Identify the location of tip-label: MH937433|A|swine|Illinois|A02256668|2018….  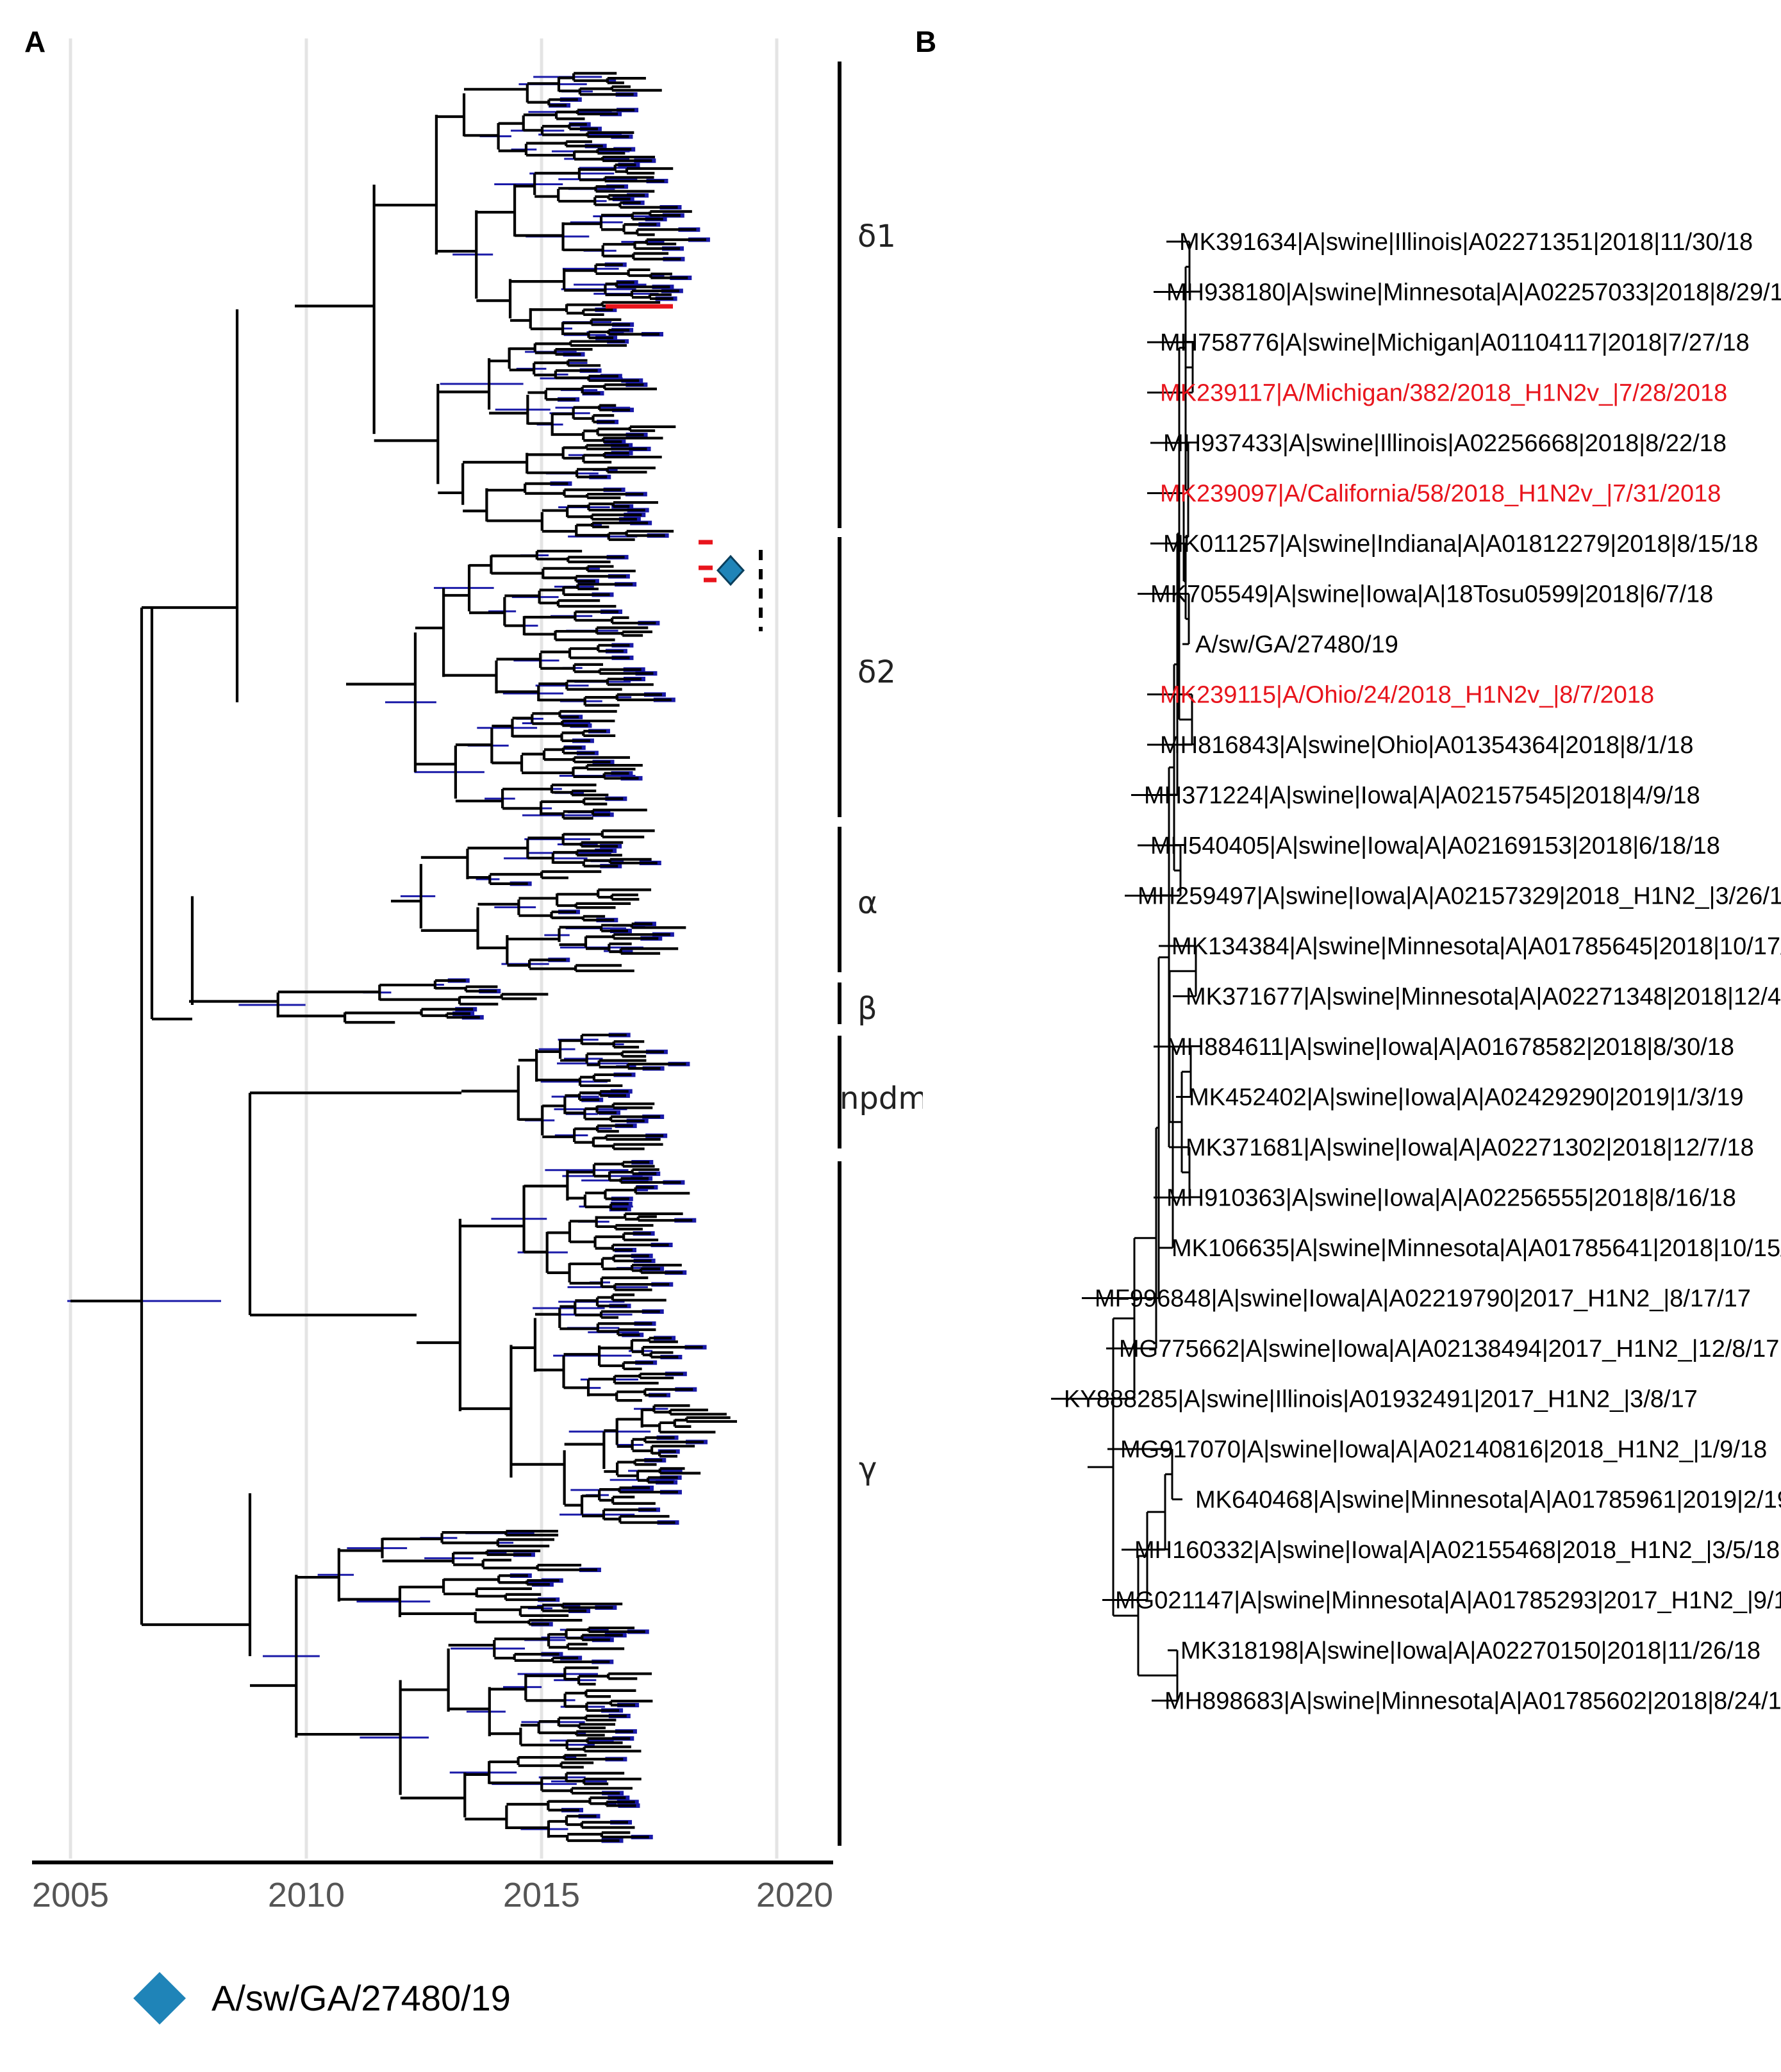
(1445, 443).